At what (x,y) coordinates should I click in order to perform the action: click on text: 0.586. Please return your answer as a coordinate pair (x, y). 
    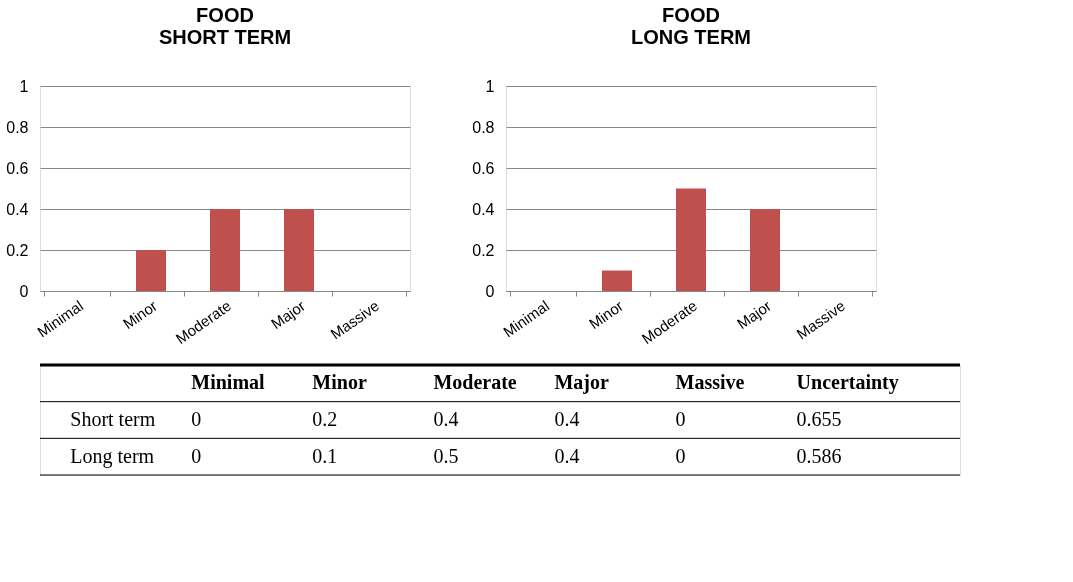
    Looking at the image, I should click on (819, 455).